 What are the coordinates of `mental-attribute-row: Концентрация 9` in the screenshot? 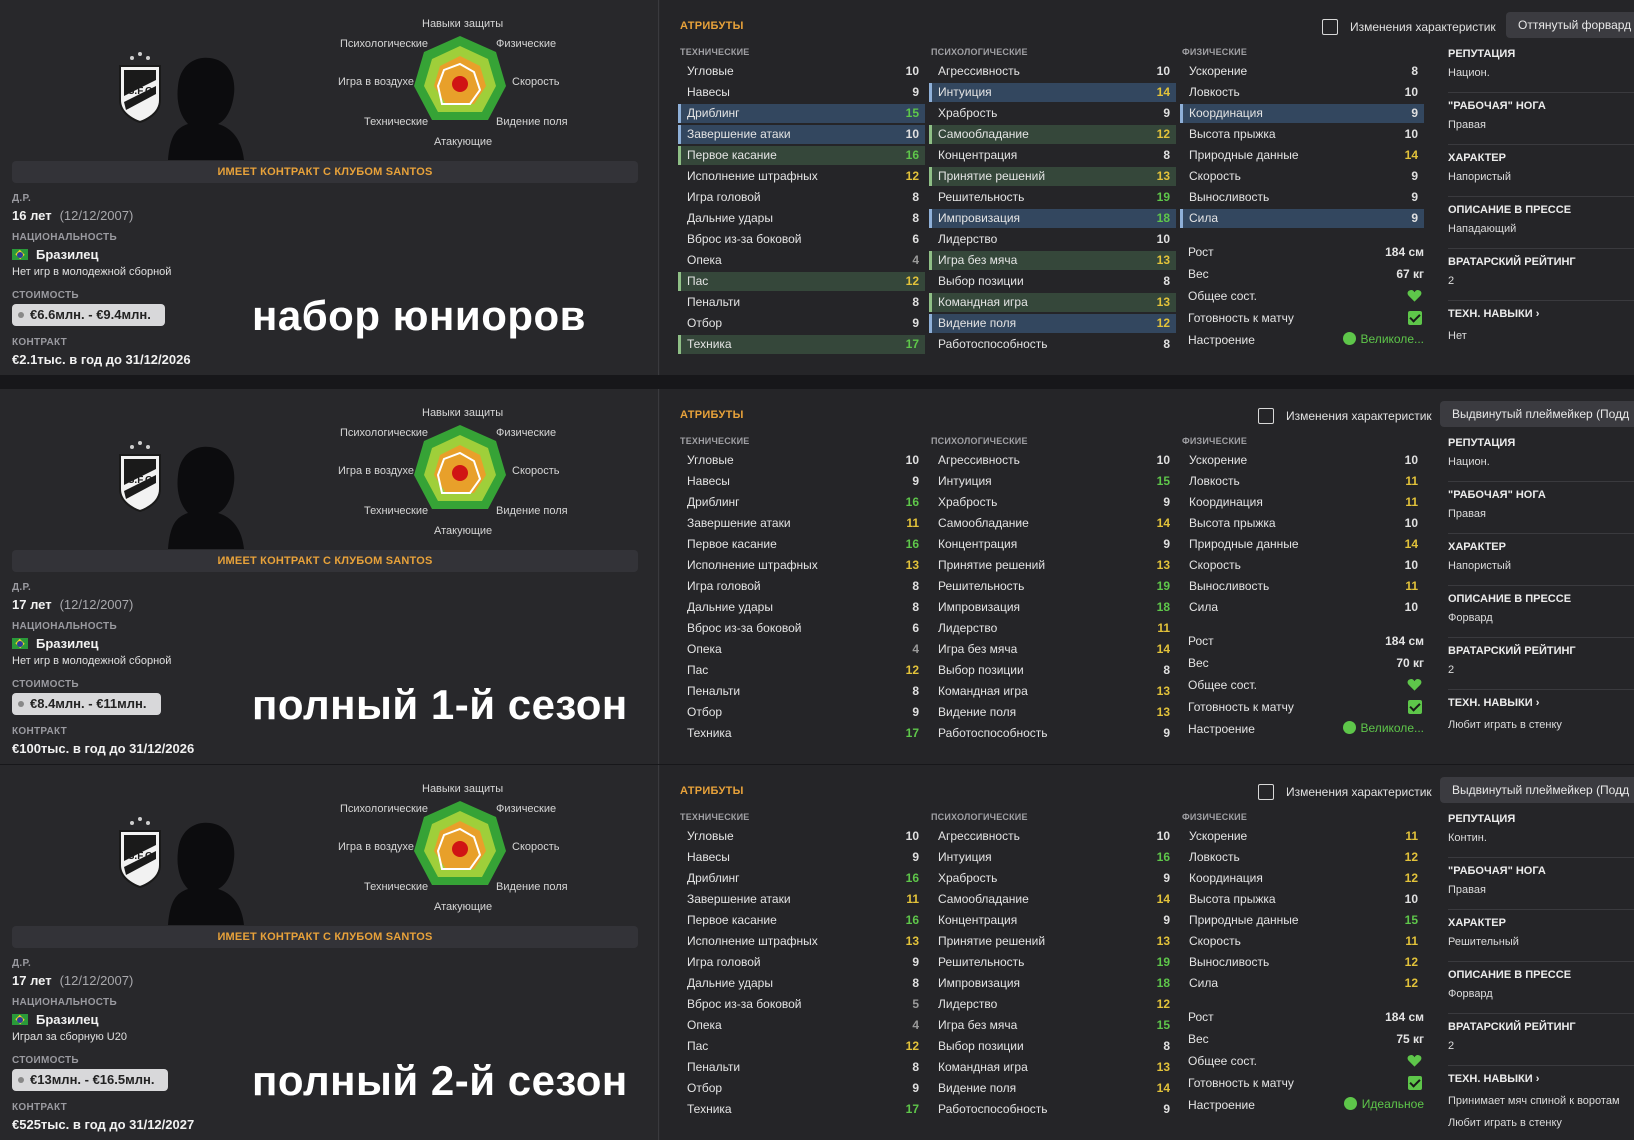 It's located at (1052, 920).